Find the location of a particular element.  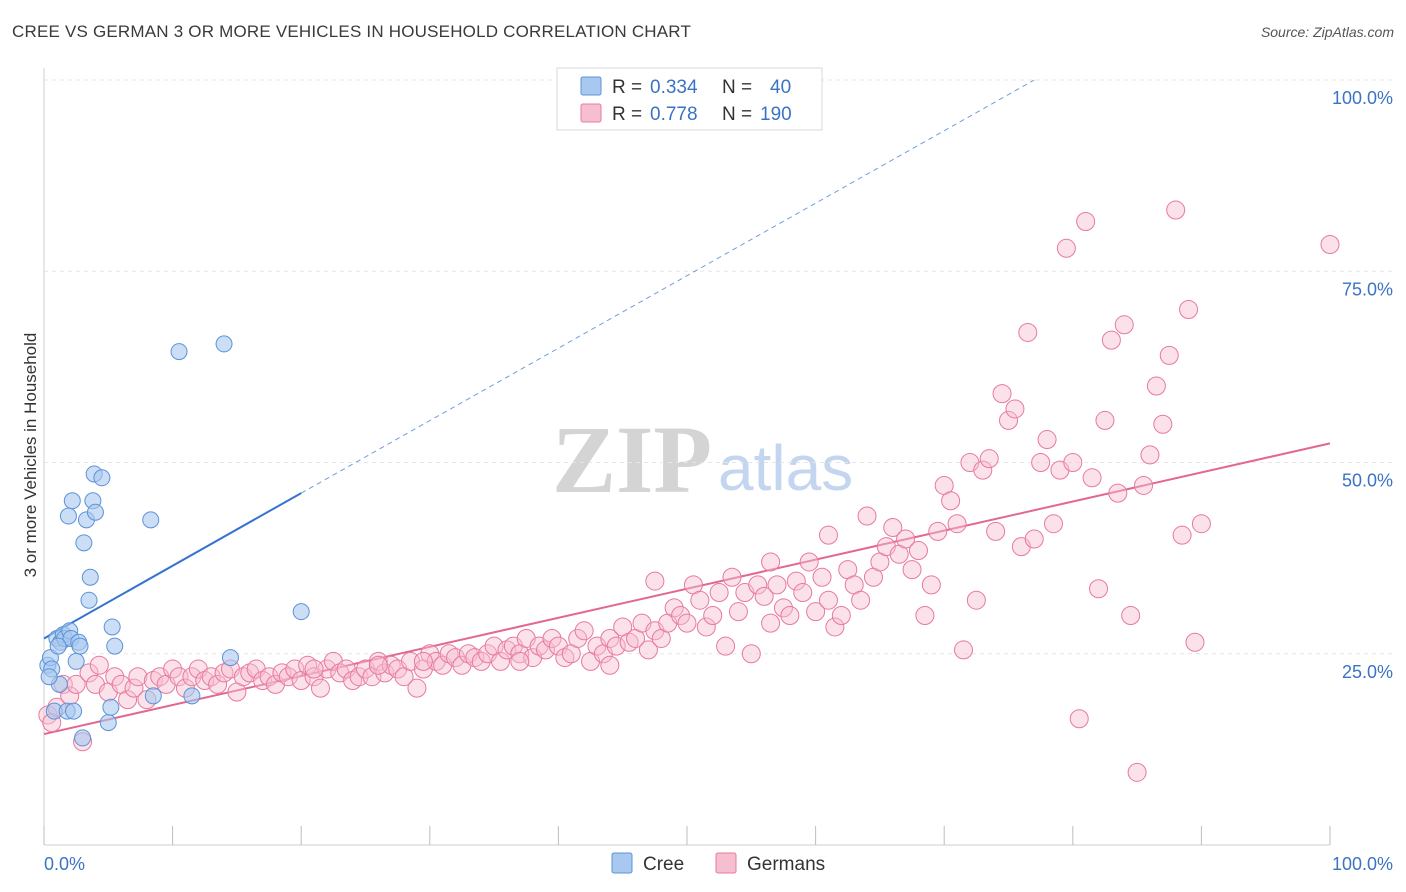

cree-points is located at coordinates (174, 541).